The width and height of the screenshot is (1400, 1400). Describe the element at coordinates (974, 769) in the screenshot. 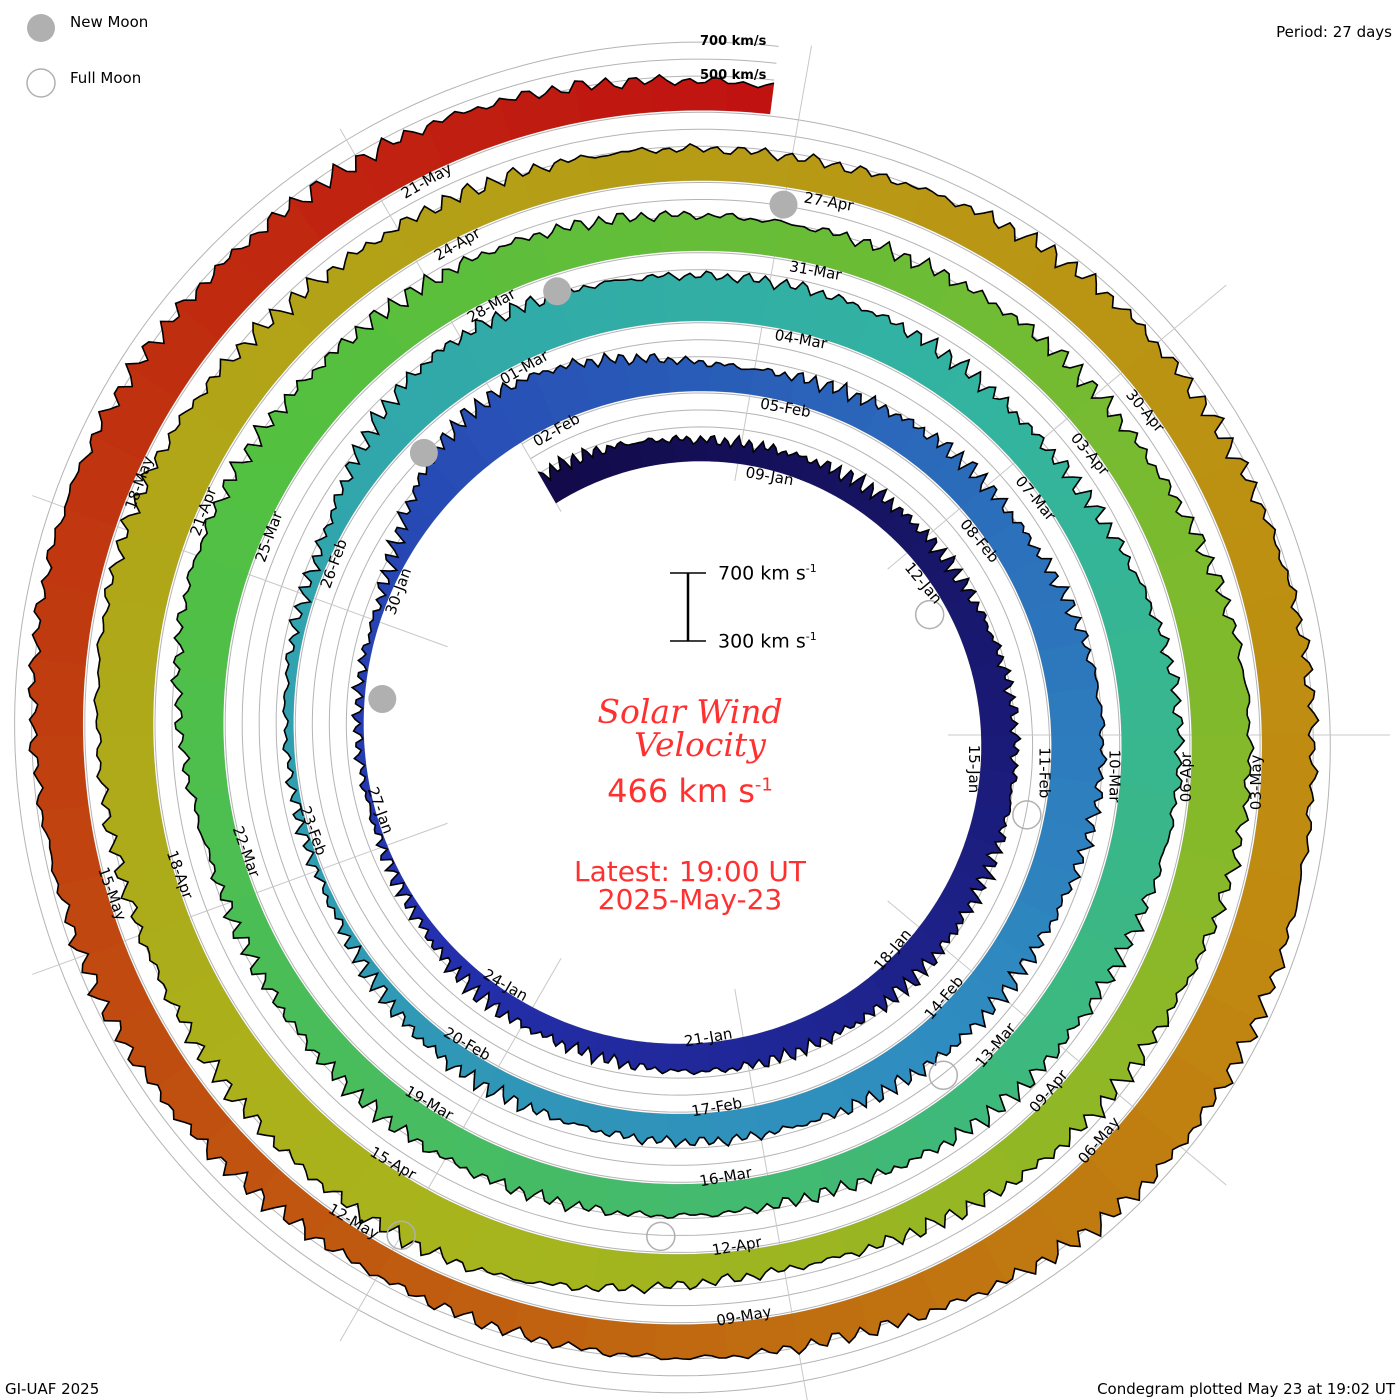

I see `date-label: 15-Jan` at that location.